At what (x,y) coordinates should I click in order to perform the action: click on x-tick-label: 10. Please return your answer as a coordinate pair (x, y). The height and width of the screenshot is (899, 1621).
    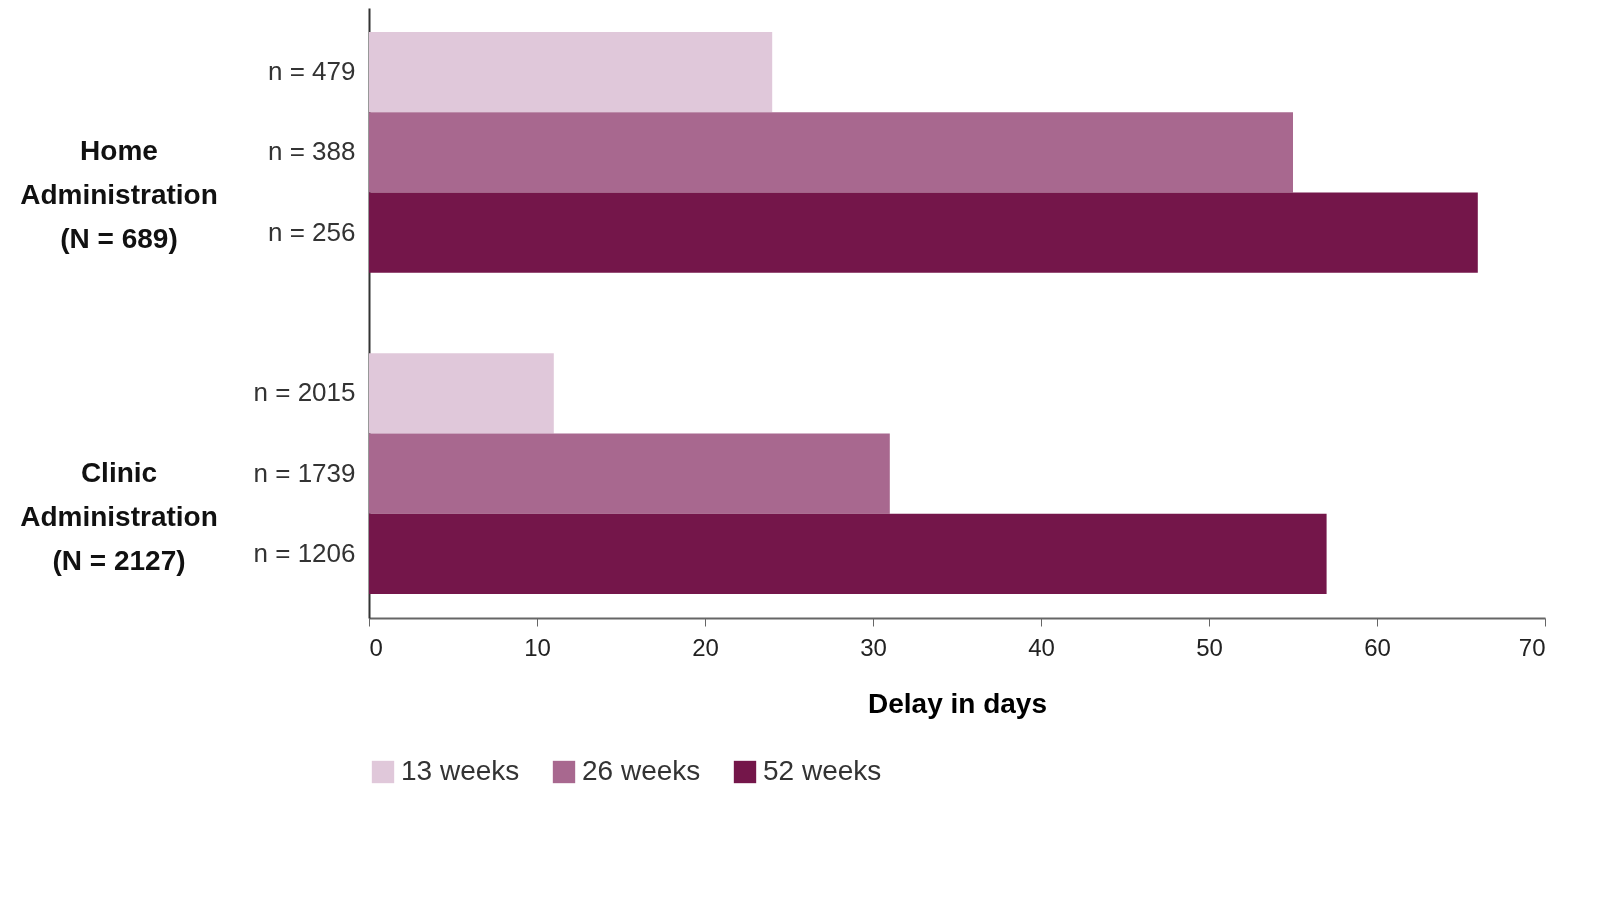
    Looking at the image, I should click on (537, 647).